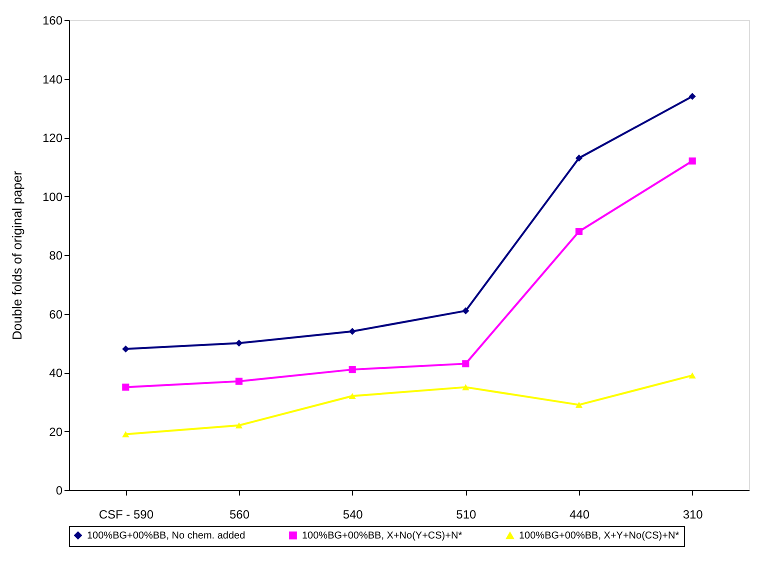 The width and height of the screenshot is (782, 569). What do you see at coordinates (239, 515) in the screenshot?
I see `x-tick-label: 560` at bounding box center [239, 515].